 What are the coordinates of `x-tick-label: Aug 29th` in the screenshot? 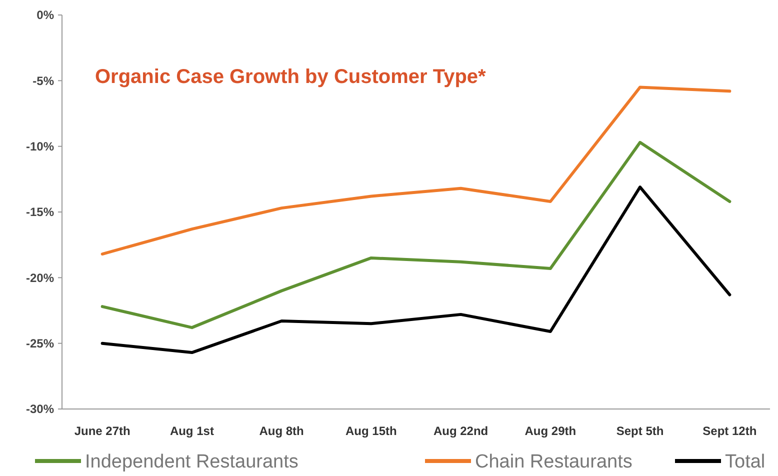 It's located at (550, 431).